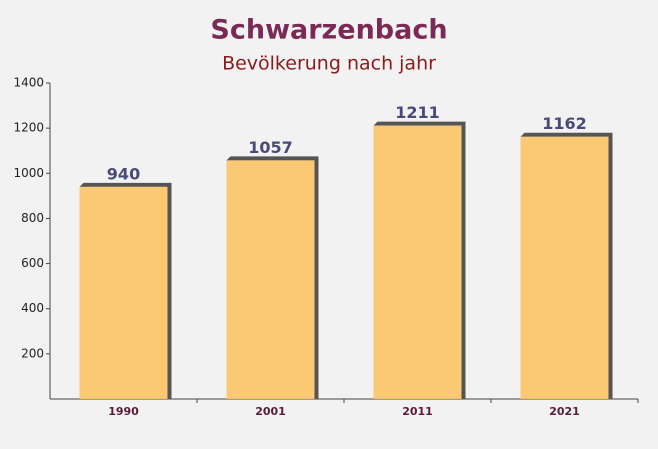  I want to click on chart-subtitle: Bevölkerung nach jahr, so click(329, 64).